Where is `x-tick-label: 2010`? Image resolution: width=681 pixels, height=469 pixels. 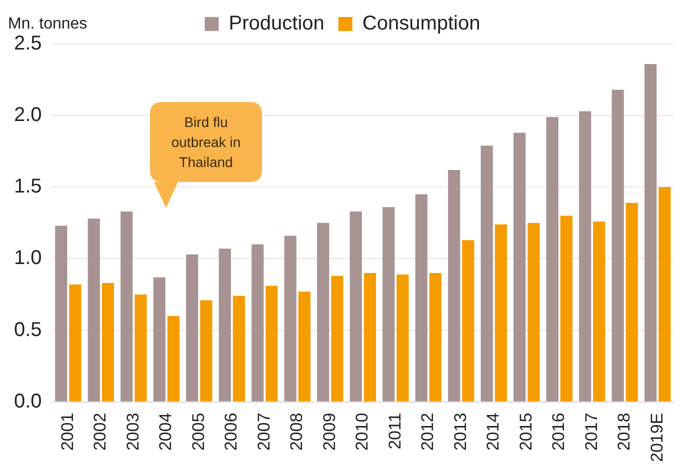
x-tick-label: 2010 is located at coordinates (362, 431).